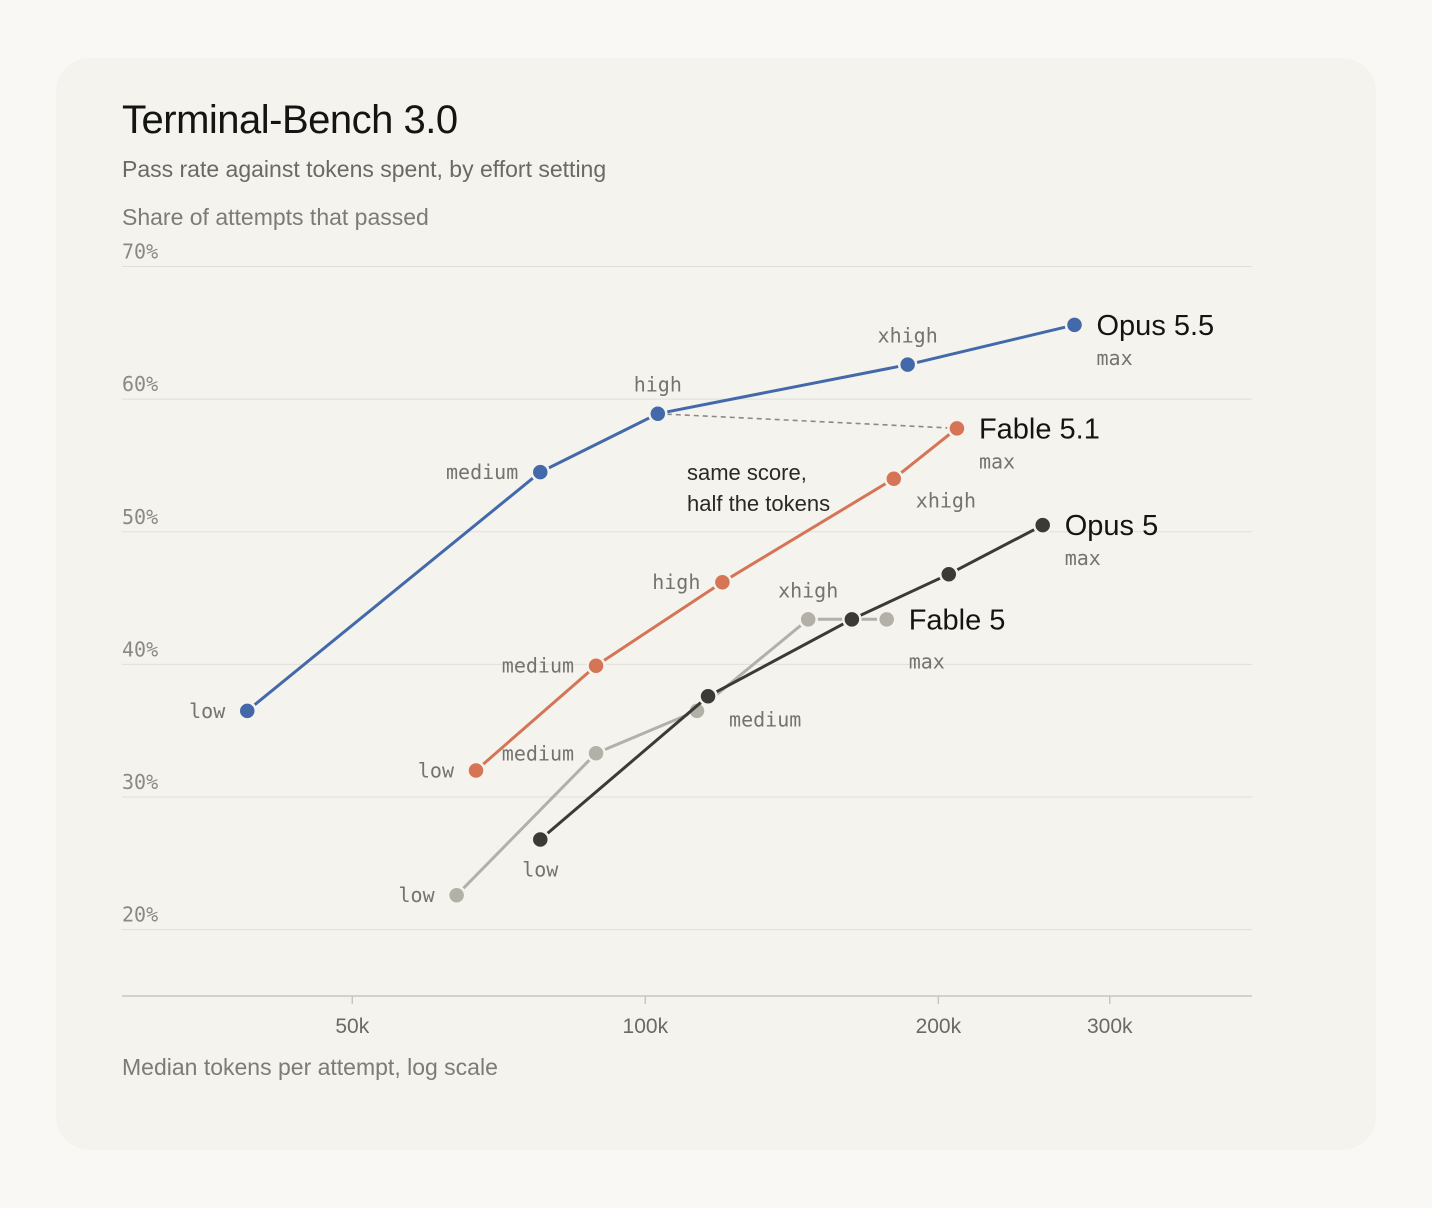  What do you see at coordinates (538, 666) in the screenshot?
I see `point-label-fable-5-1: medium` at bounding box center [538, 666].